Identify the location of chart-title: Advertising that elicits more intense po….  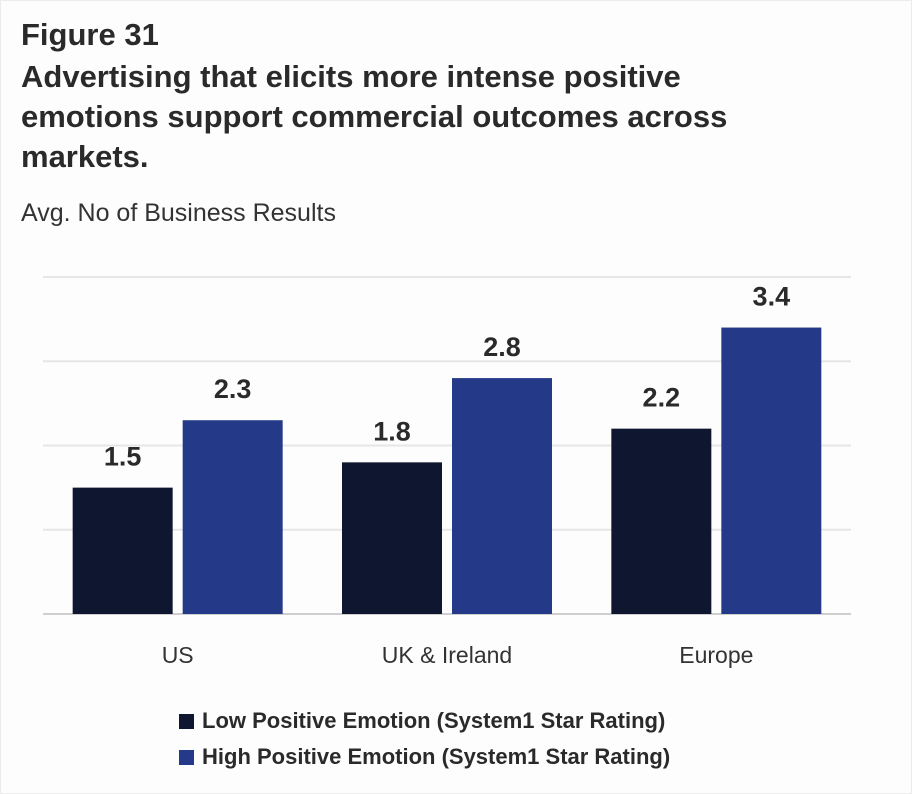
(374, 116).